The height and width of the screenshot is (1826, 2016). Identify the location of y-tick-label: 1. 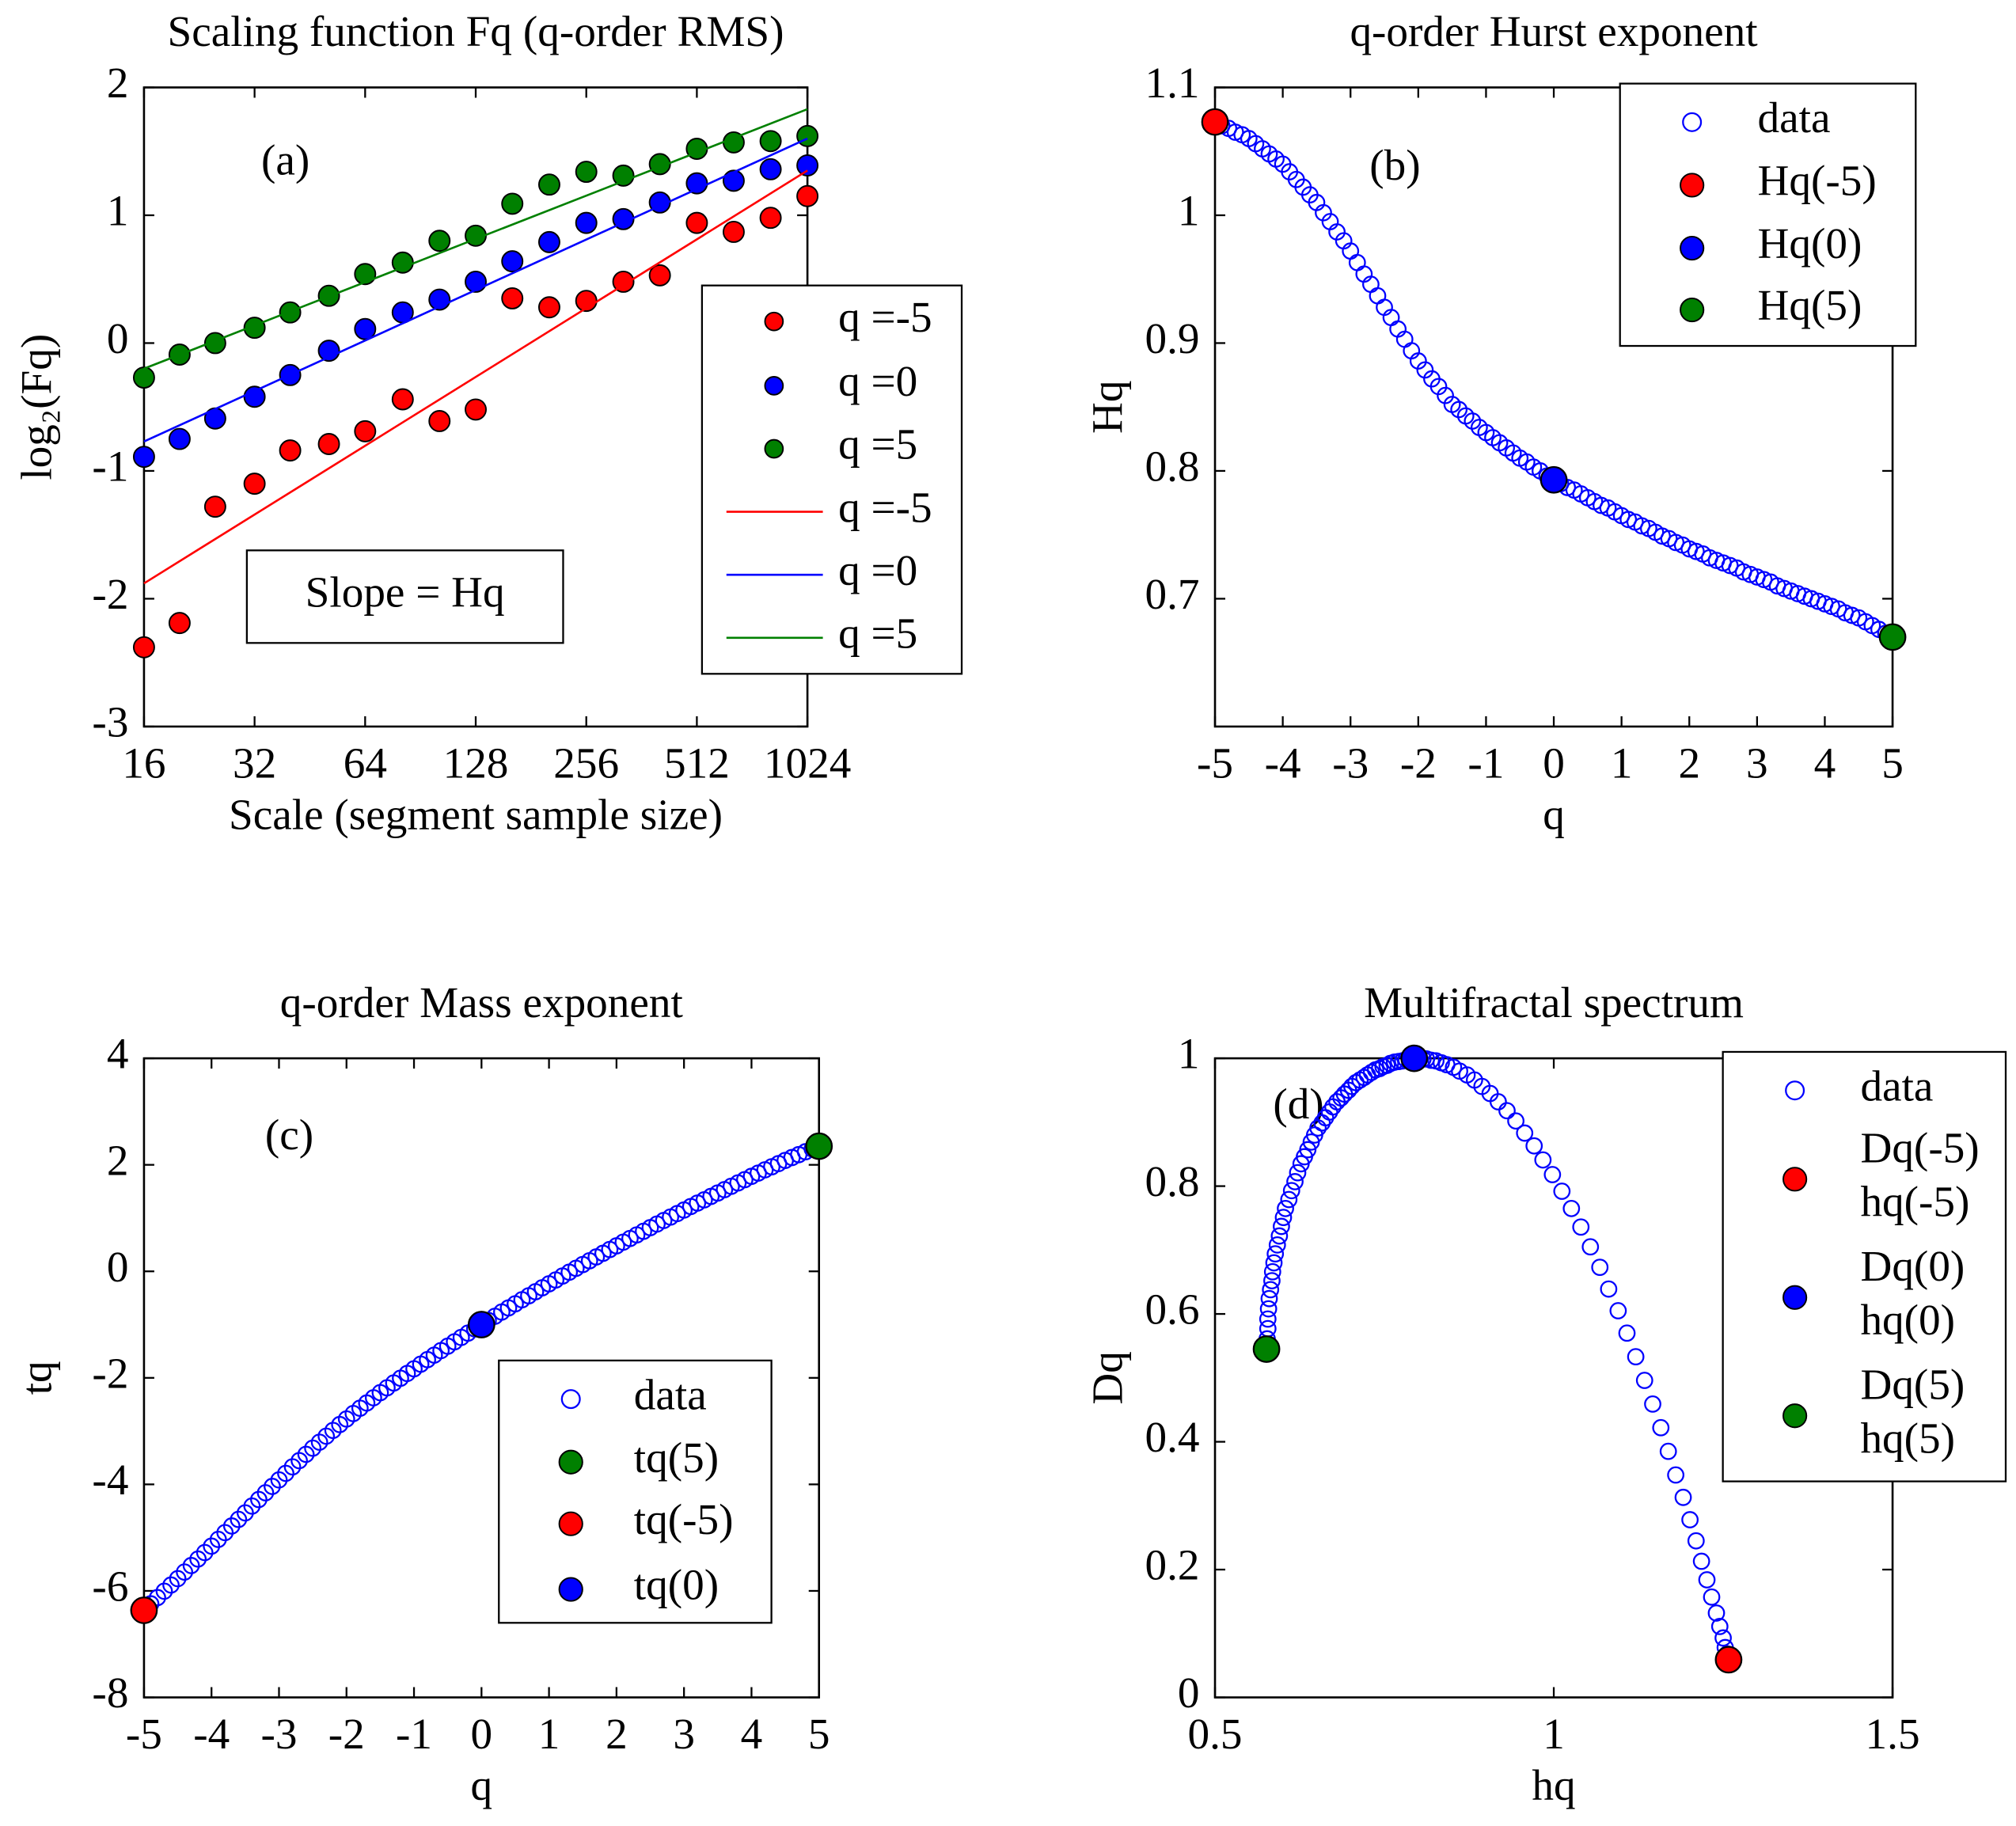
(118, 211).